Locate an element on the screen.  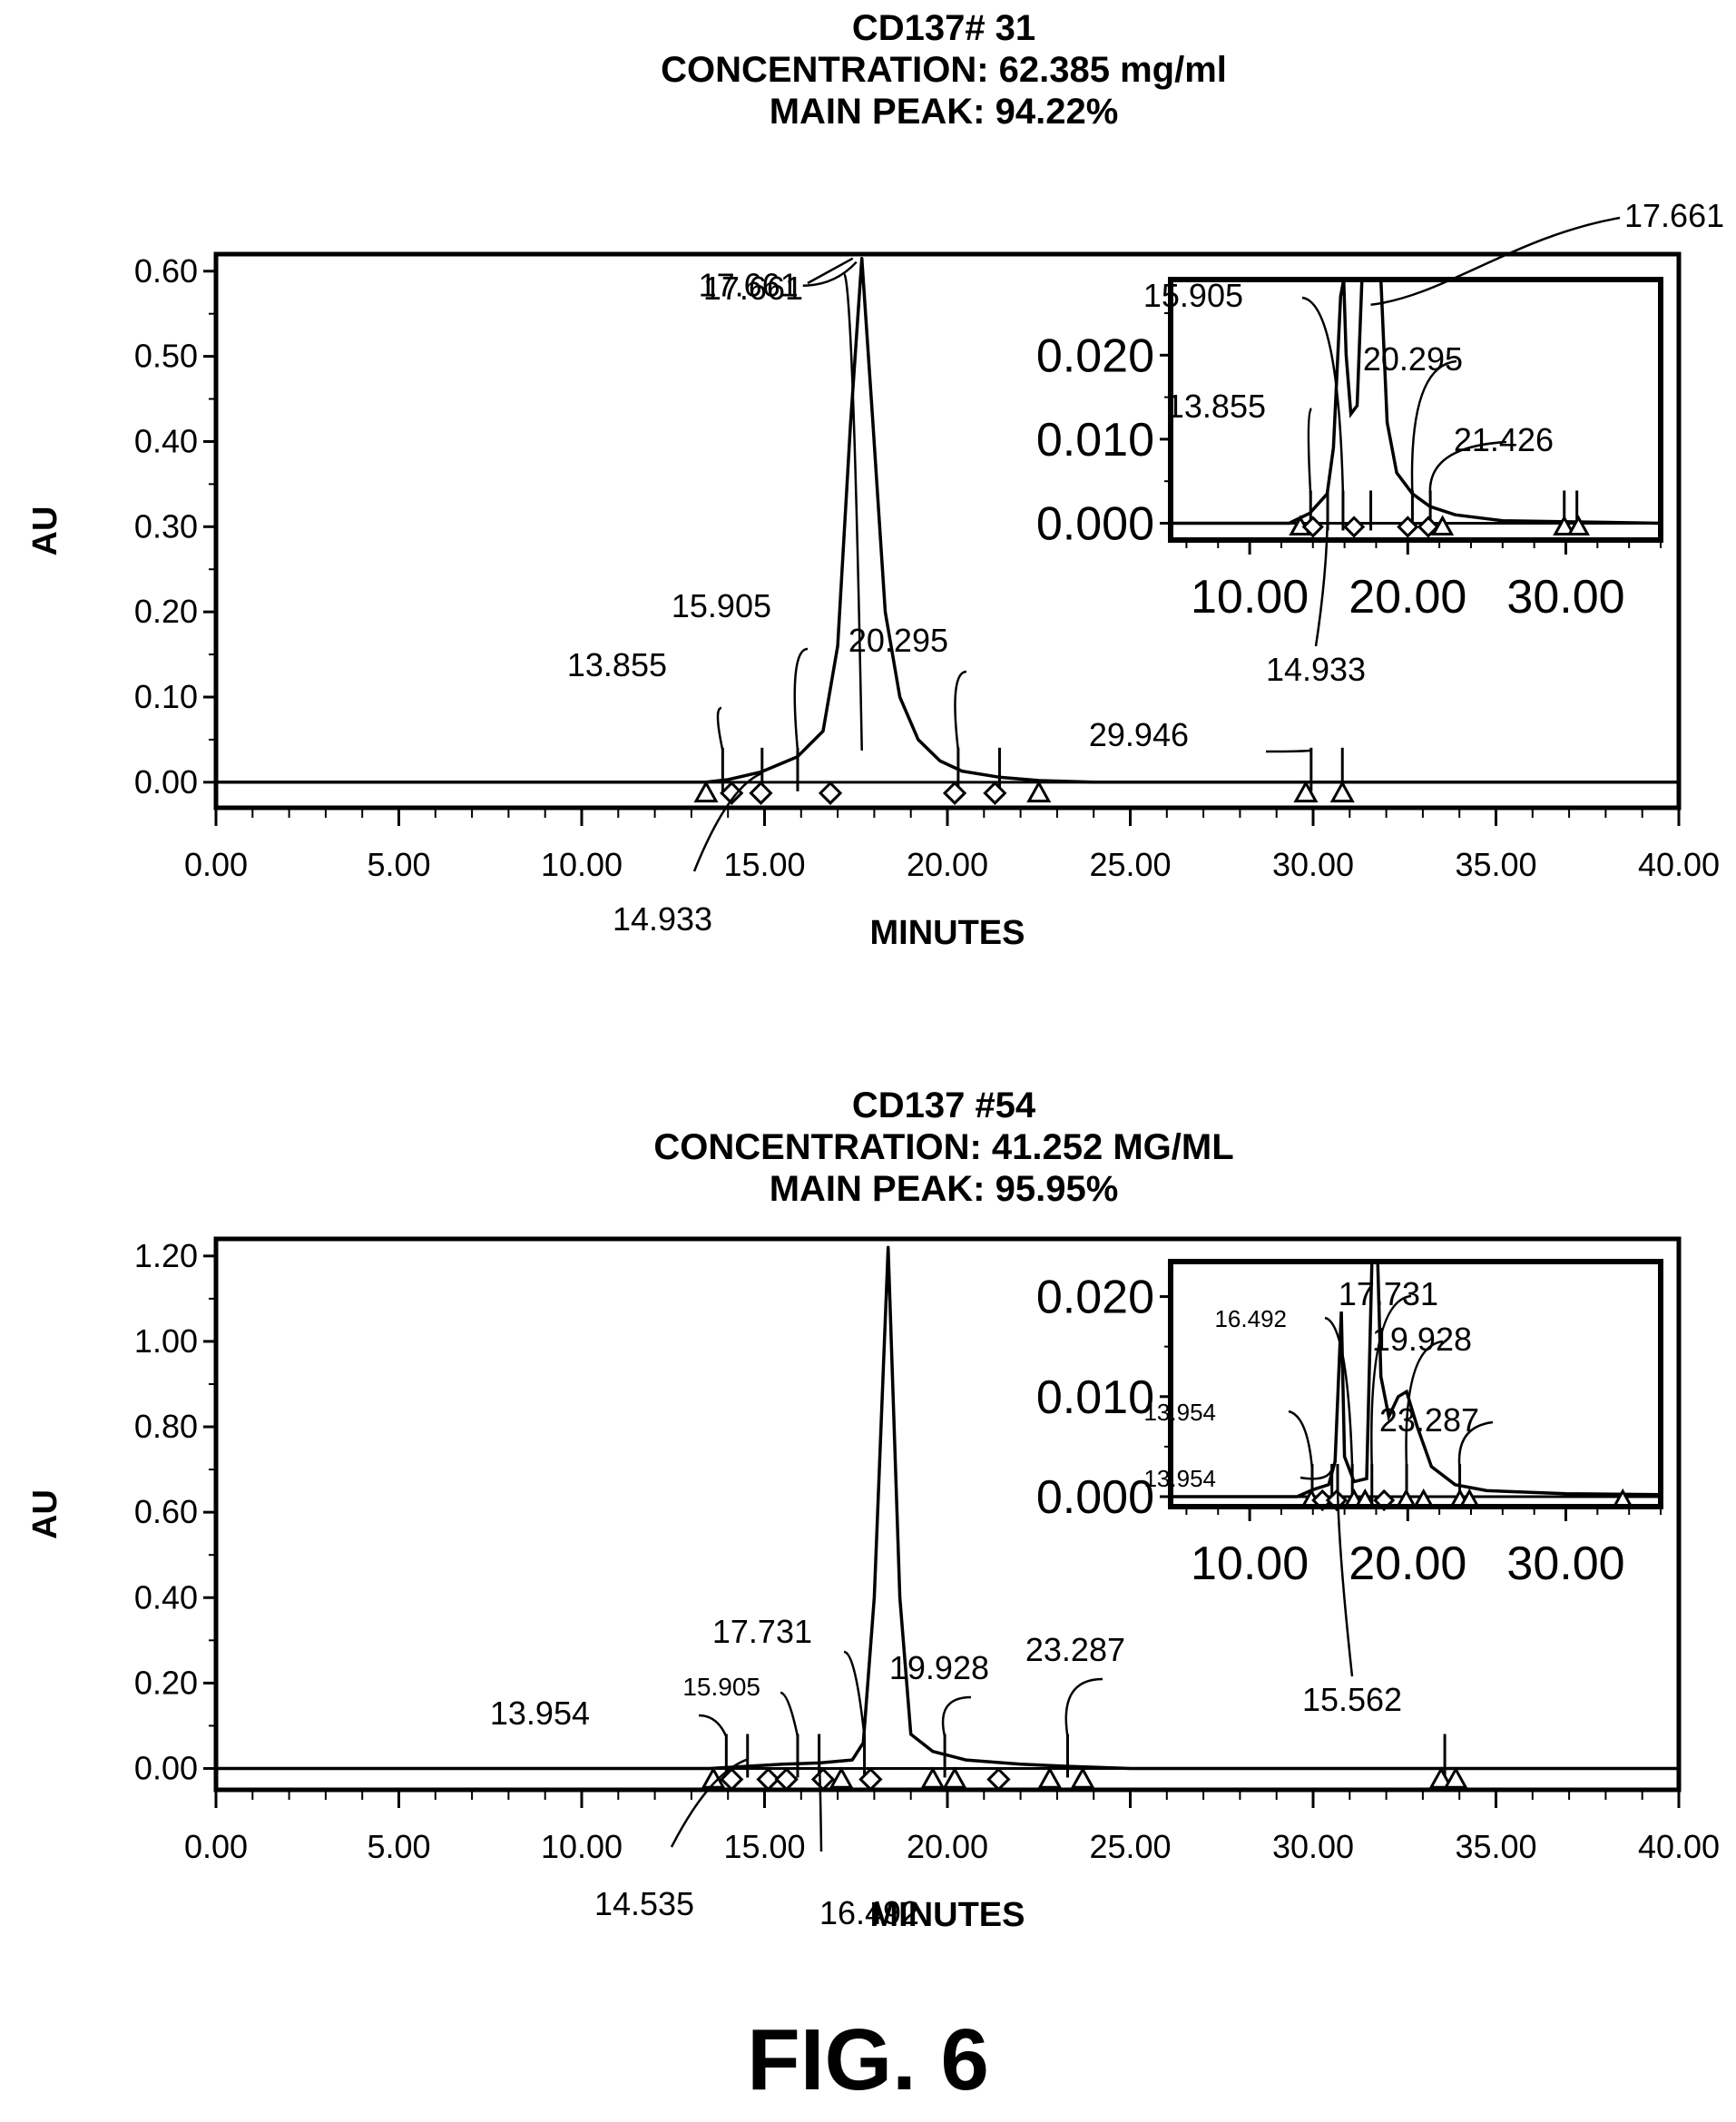
y-axis-title: AU is located at coordinates (45, 1514).